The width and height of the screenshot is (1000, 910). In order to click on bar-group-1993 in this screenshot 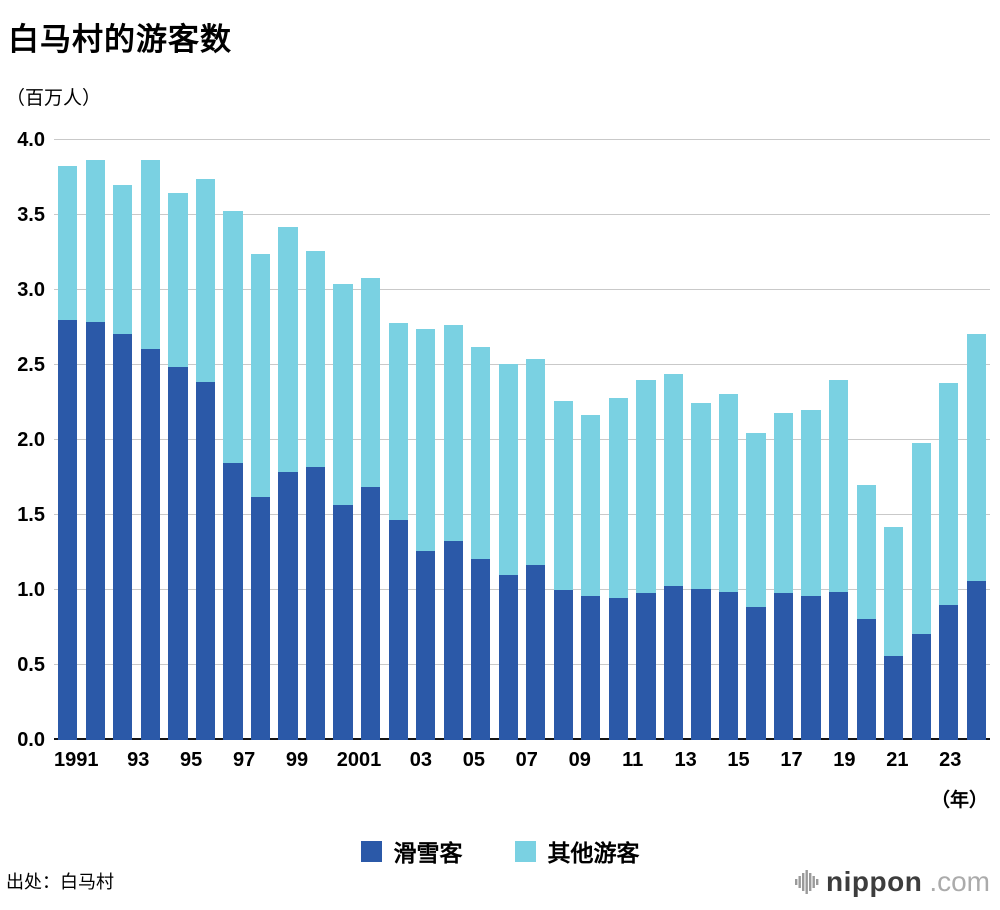, I will do `click(123, 440)`.